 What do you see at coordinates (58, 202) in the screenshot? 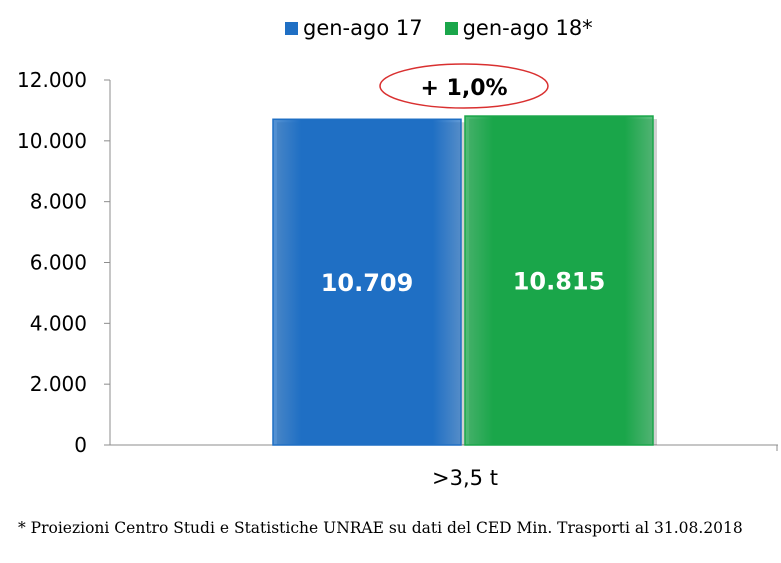
I see `y-tick-label: 8.000` at bounding box center [58, 202].